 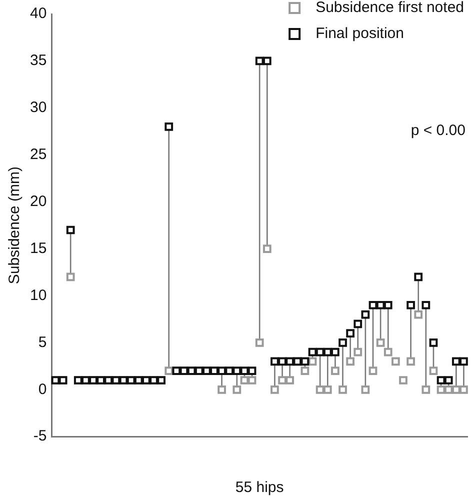 I want to click on legend-label: Final position, so click(x=360, y=33).